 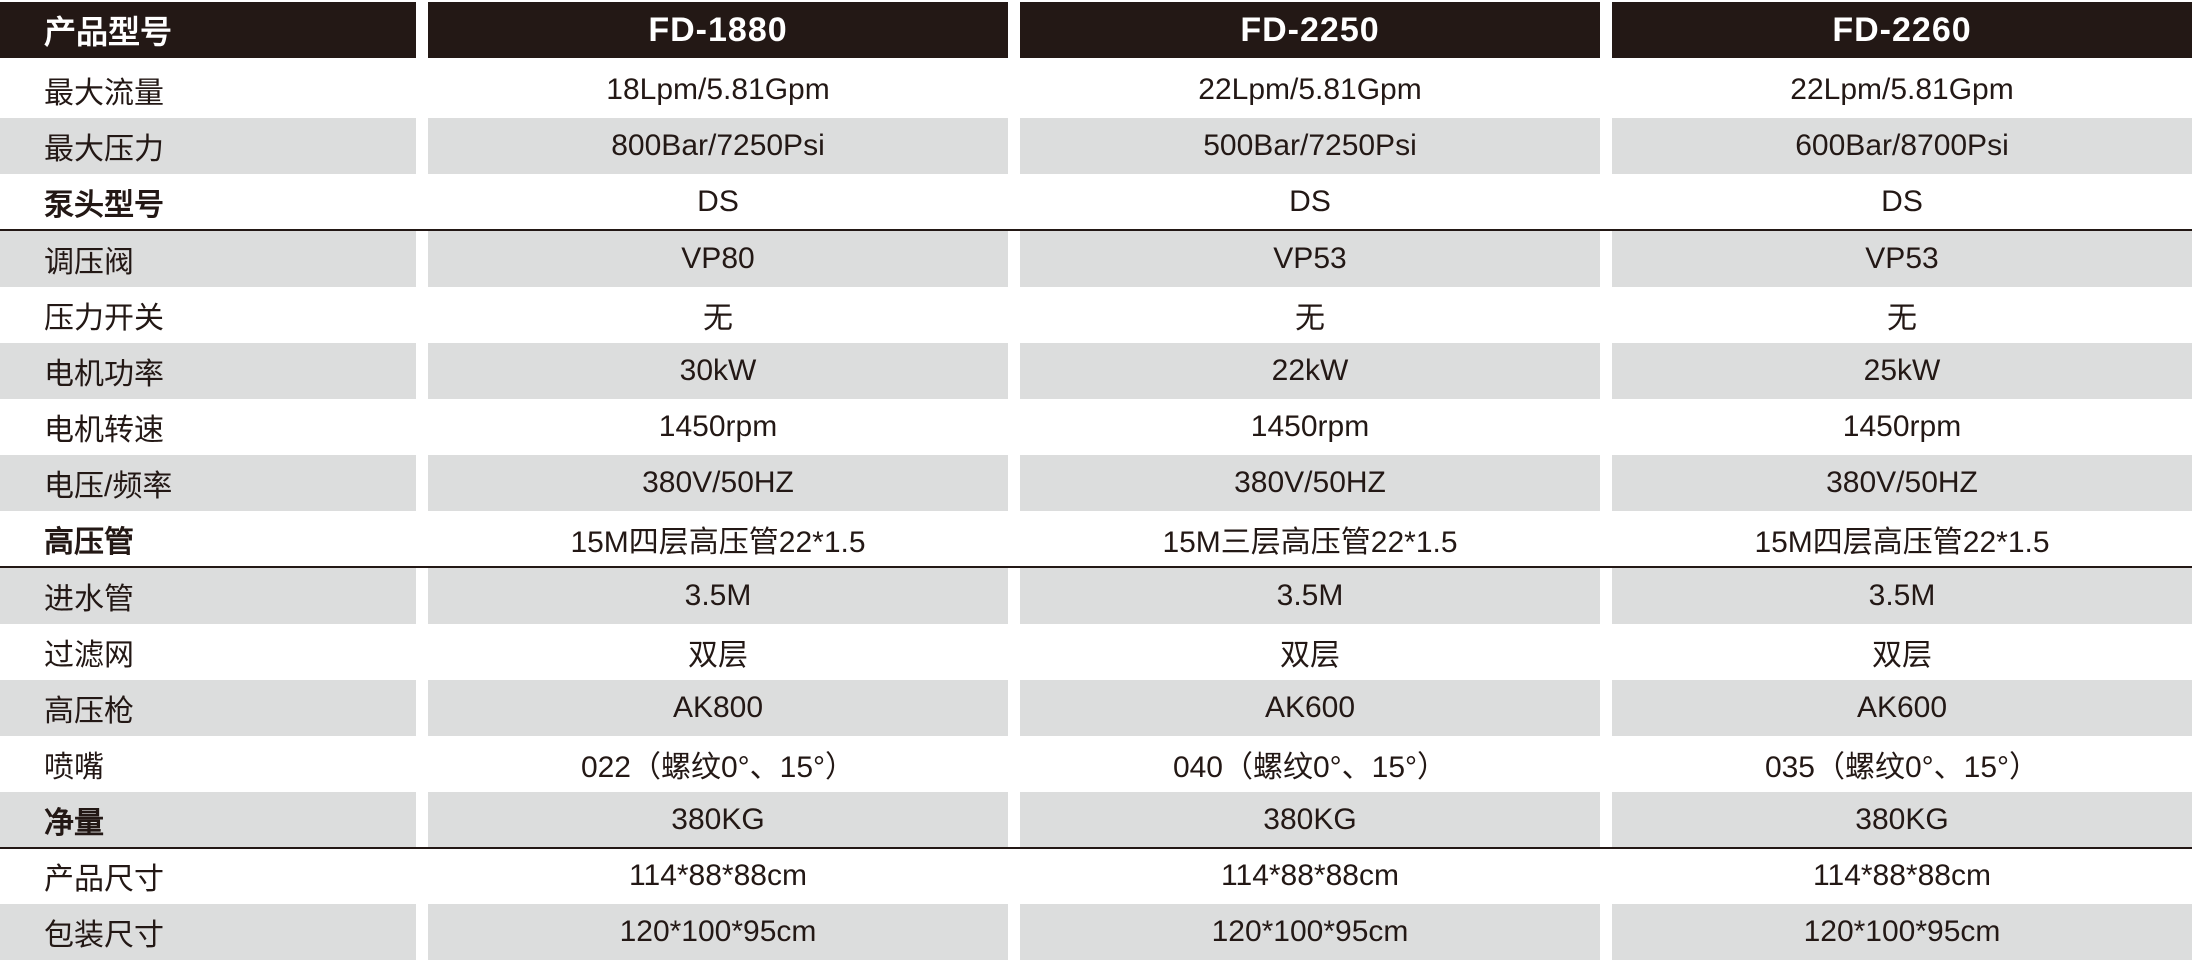 What do you see at coordinates (718, 767) in the screenshot?
I see `row-value: 022（螺纹0°、15°）` at bounding box center [718, 767].